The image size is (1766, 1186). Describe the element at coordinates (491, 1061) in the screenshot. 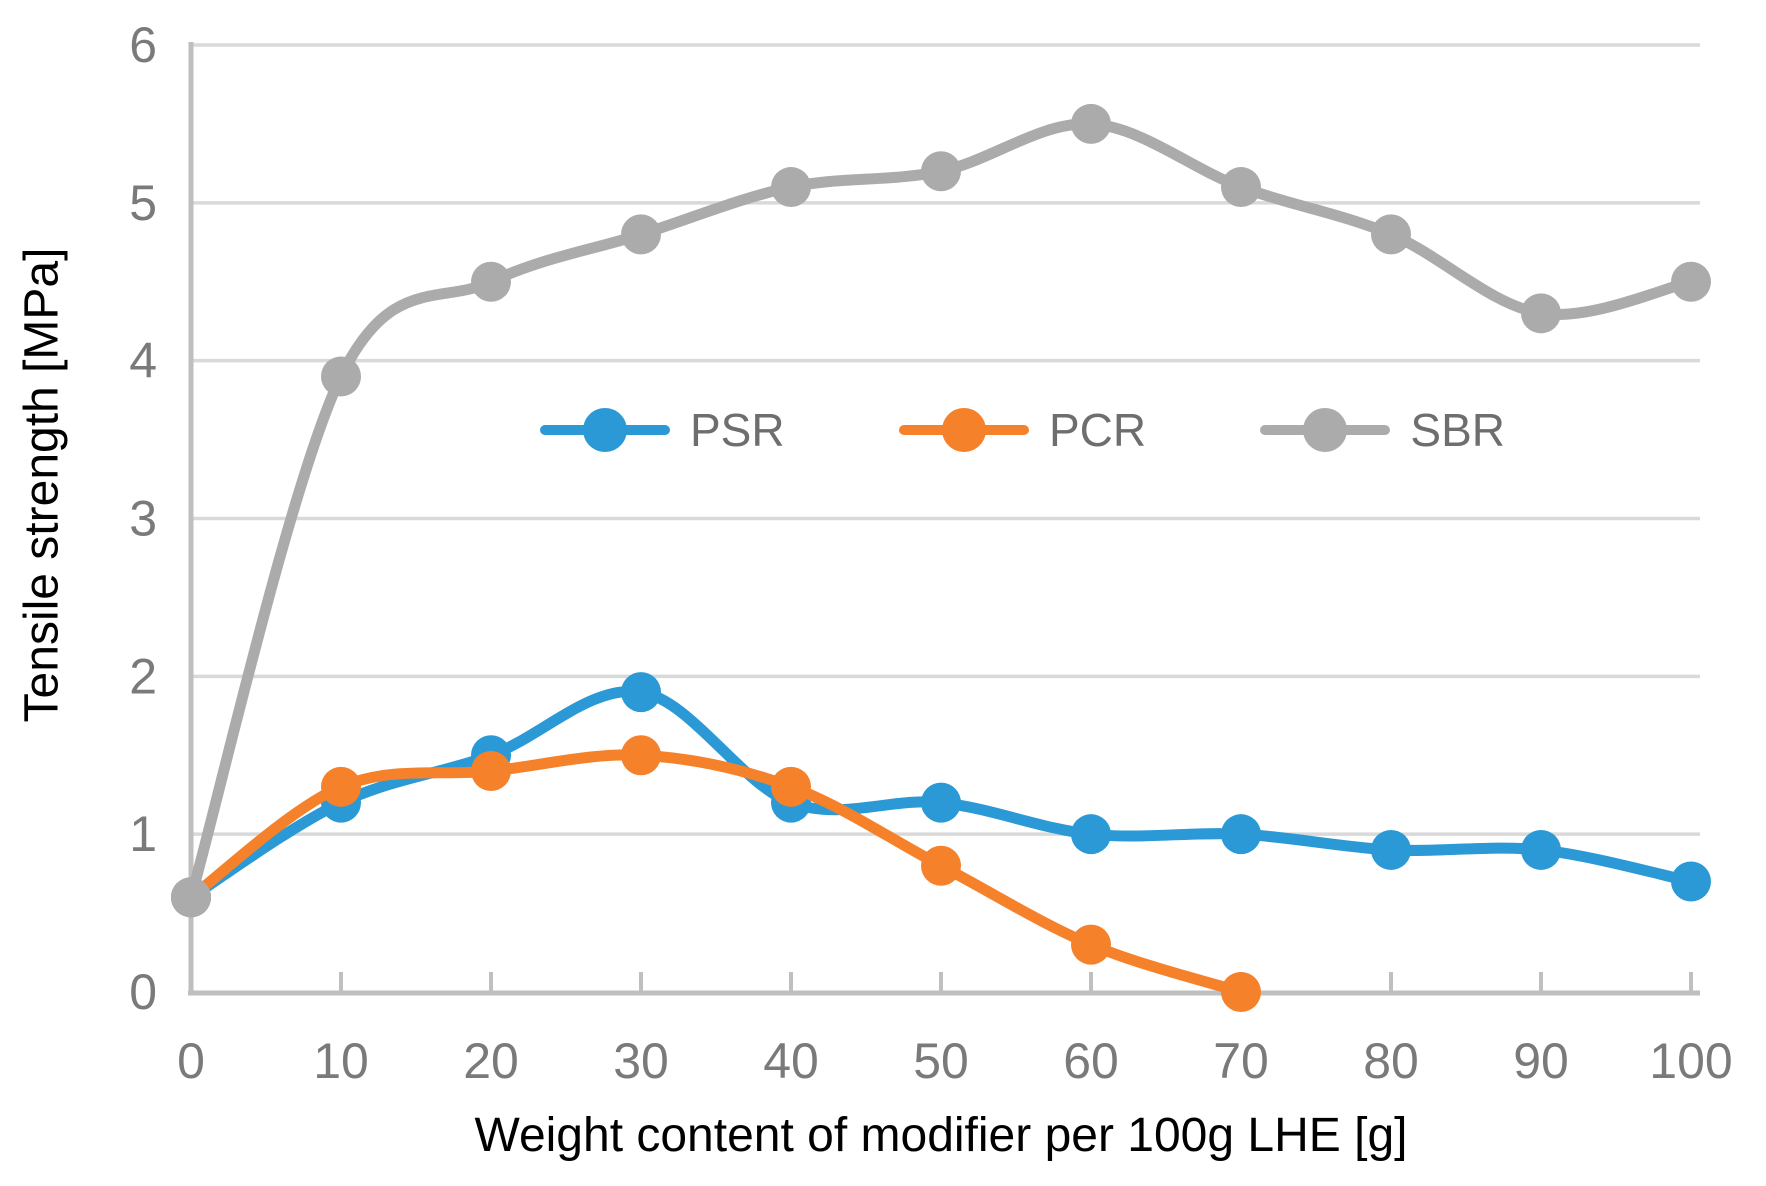

I see `x-tick-label: 20` at that location.